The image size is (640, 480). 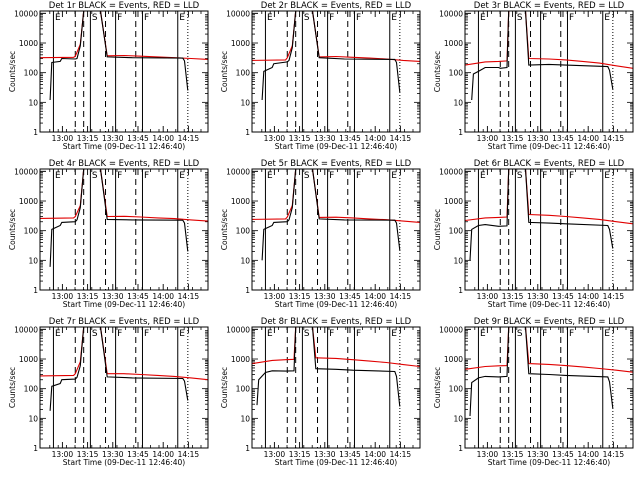 What do you see at coordinates (336, 6) in the screenshot?
I see `panel-title: Det 2r BLACK = Events, RED = LLD` at bounding box center [336, 6].